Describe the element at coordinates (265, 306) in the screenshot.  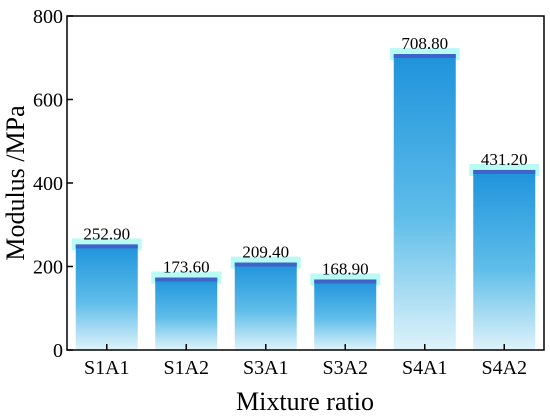
I see `bar-s3a1` at that location.